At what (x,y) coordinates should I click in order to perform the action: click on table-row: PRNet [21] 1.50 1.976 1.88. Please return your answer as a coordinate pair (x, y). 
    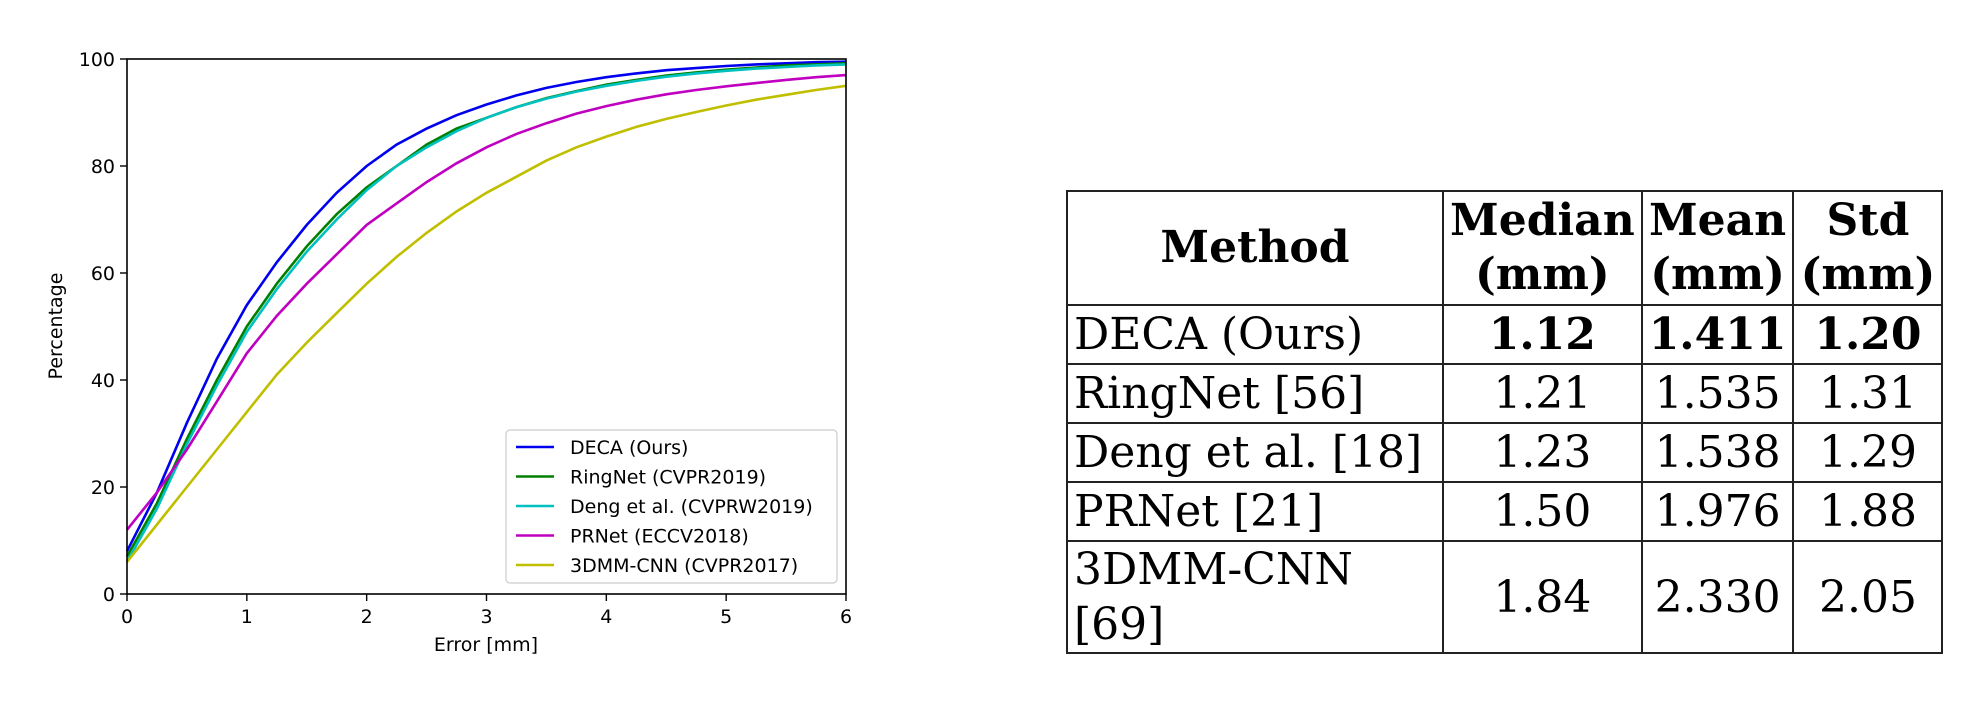
    Looking at the image, I should click on (1505, 511).